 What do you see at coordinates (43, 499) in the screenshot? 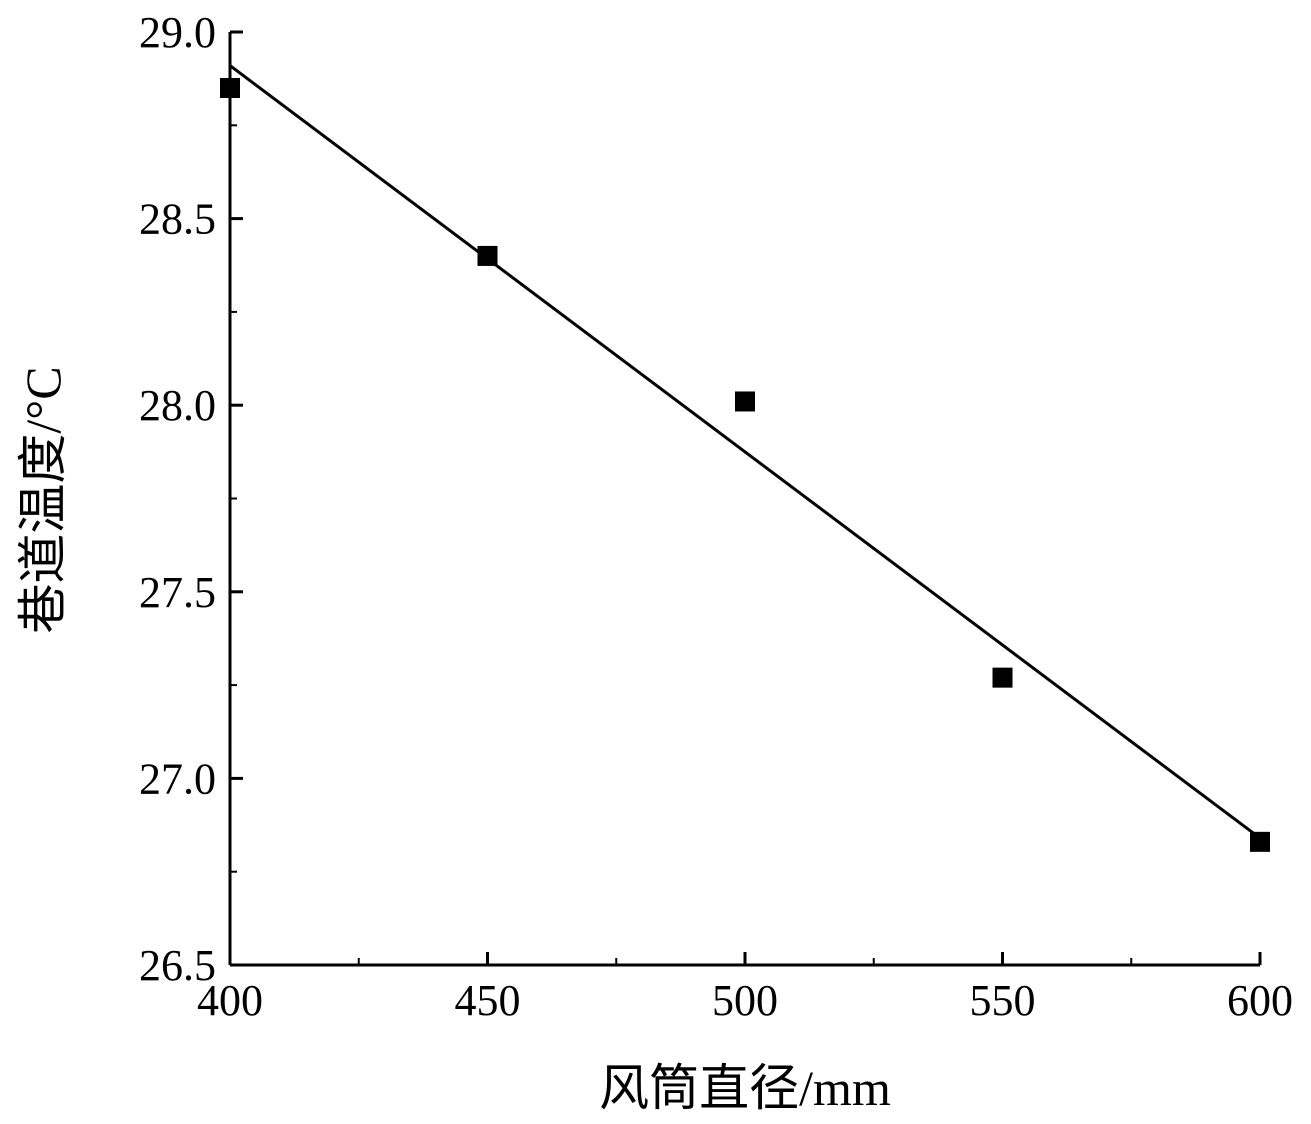
I see `y-axis-title: 巷道温度/°C` at bounding box center [43, 499].